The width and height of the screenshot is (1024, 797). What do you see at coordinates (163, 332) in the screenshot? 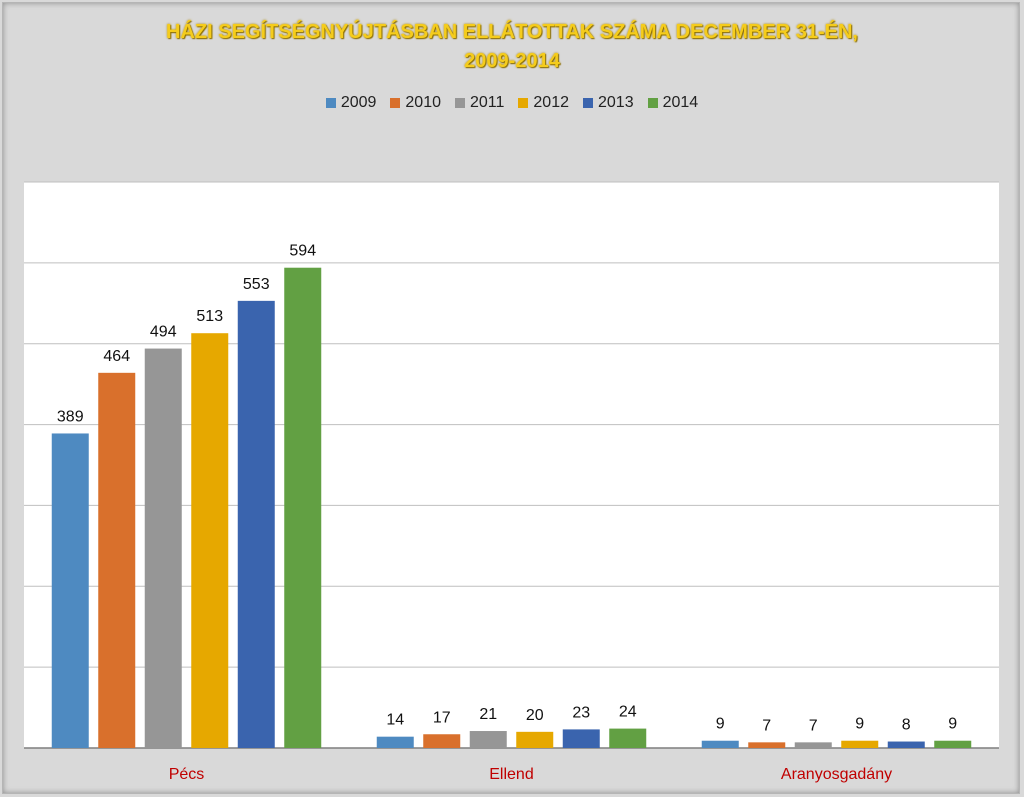
I see `data-label: 494` at bounding box center [163, 332].